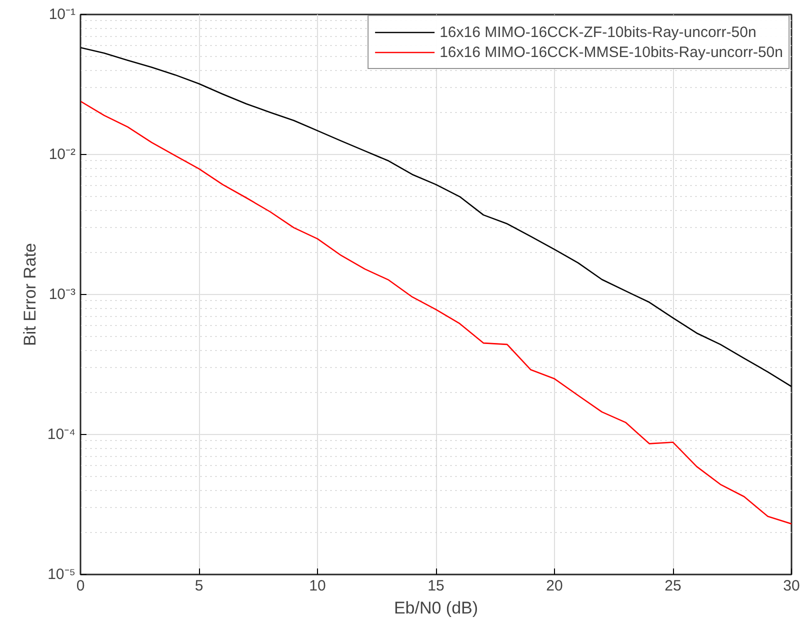 Image resolution: width=811 pixels, height=626 pixels. Describe the element at coordinates (199, 586) in the screenshot. I see `x-tick-label: 5` at that location.